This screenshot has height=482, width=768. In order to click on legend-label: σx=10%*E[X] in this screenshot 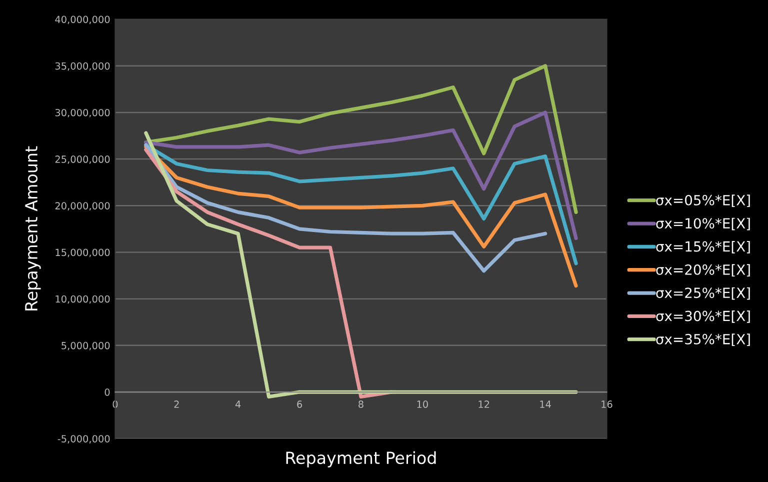, I will do `click(703, 224)`.